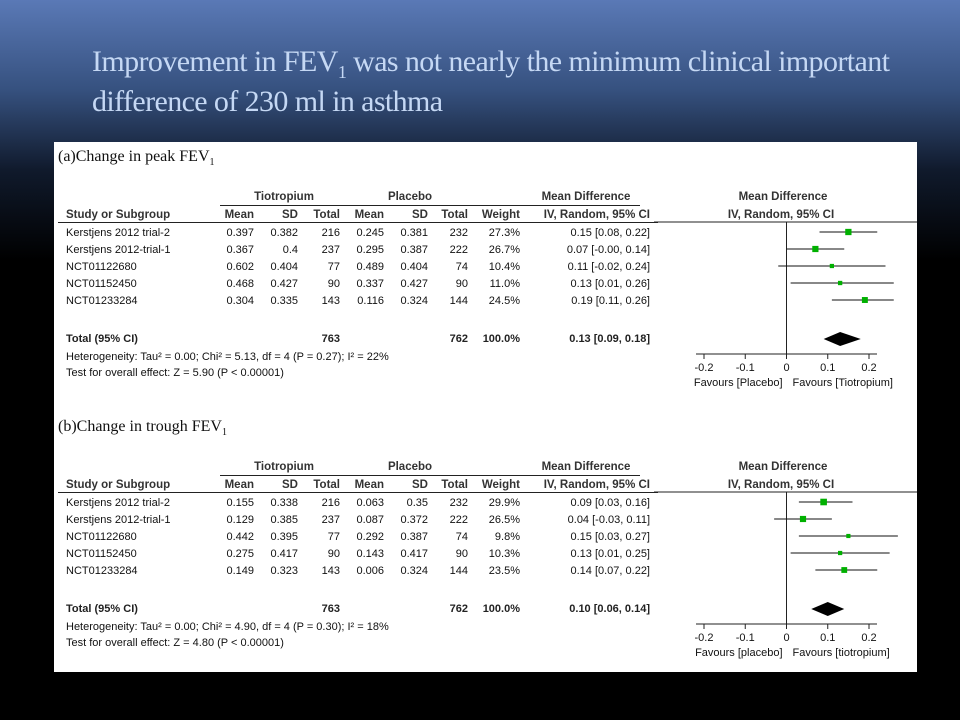 The height and width of the screenshot is (720, 960). I want to click on table-cell-t_mean: 0.275, so click(240, 554).